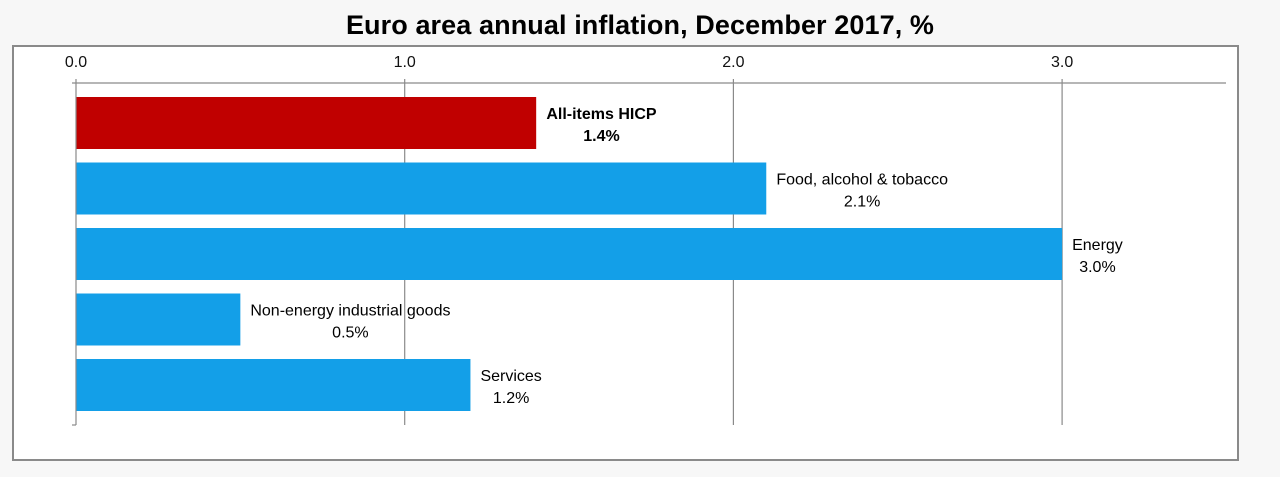  I want to click on tick-label-2.0: 2.0, so click(733, 62).